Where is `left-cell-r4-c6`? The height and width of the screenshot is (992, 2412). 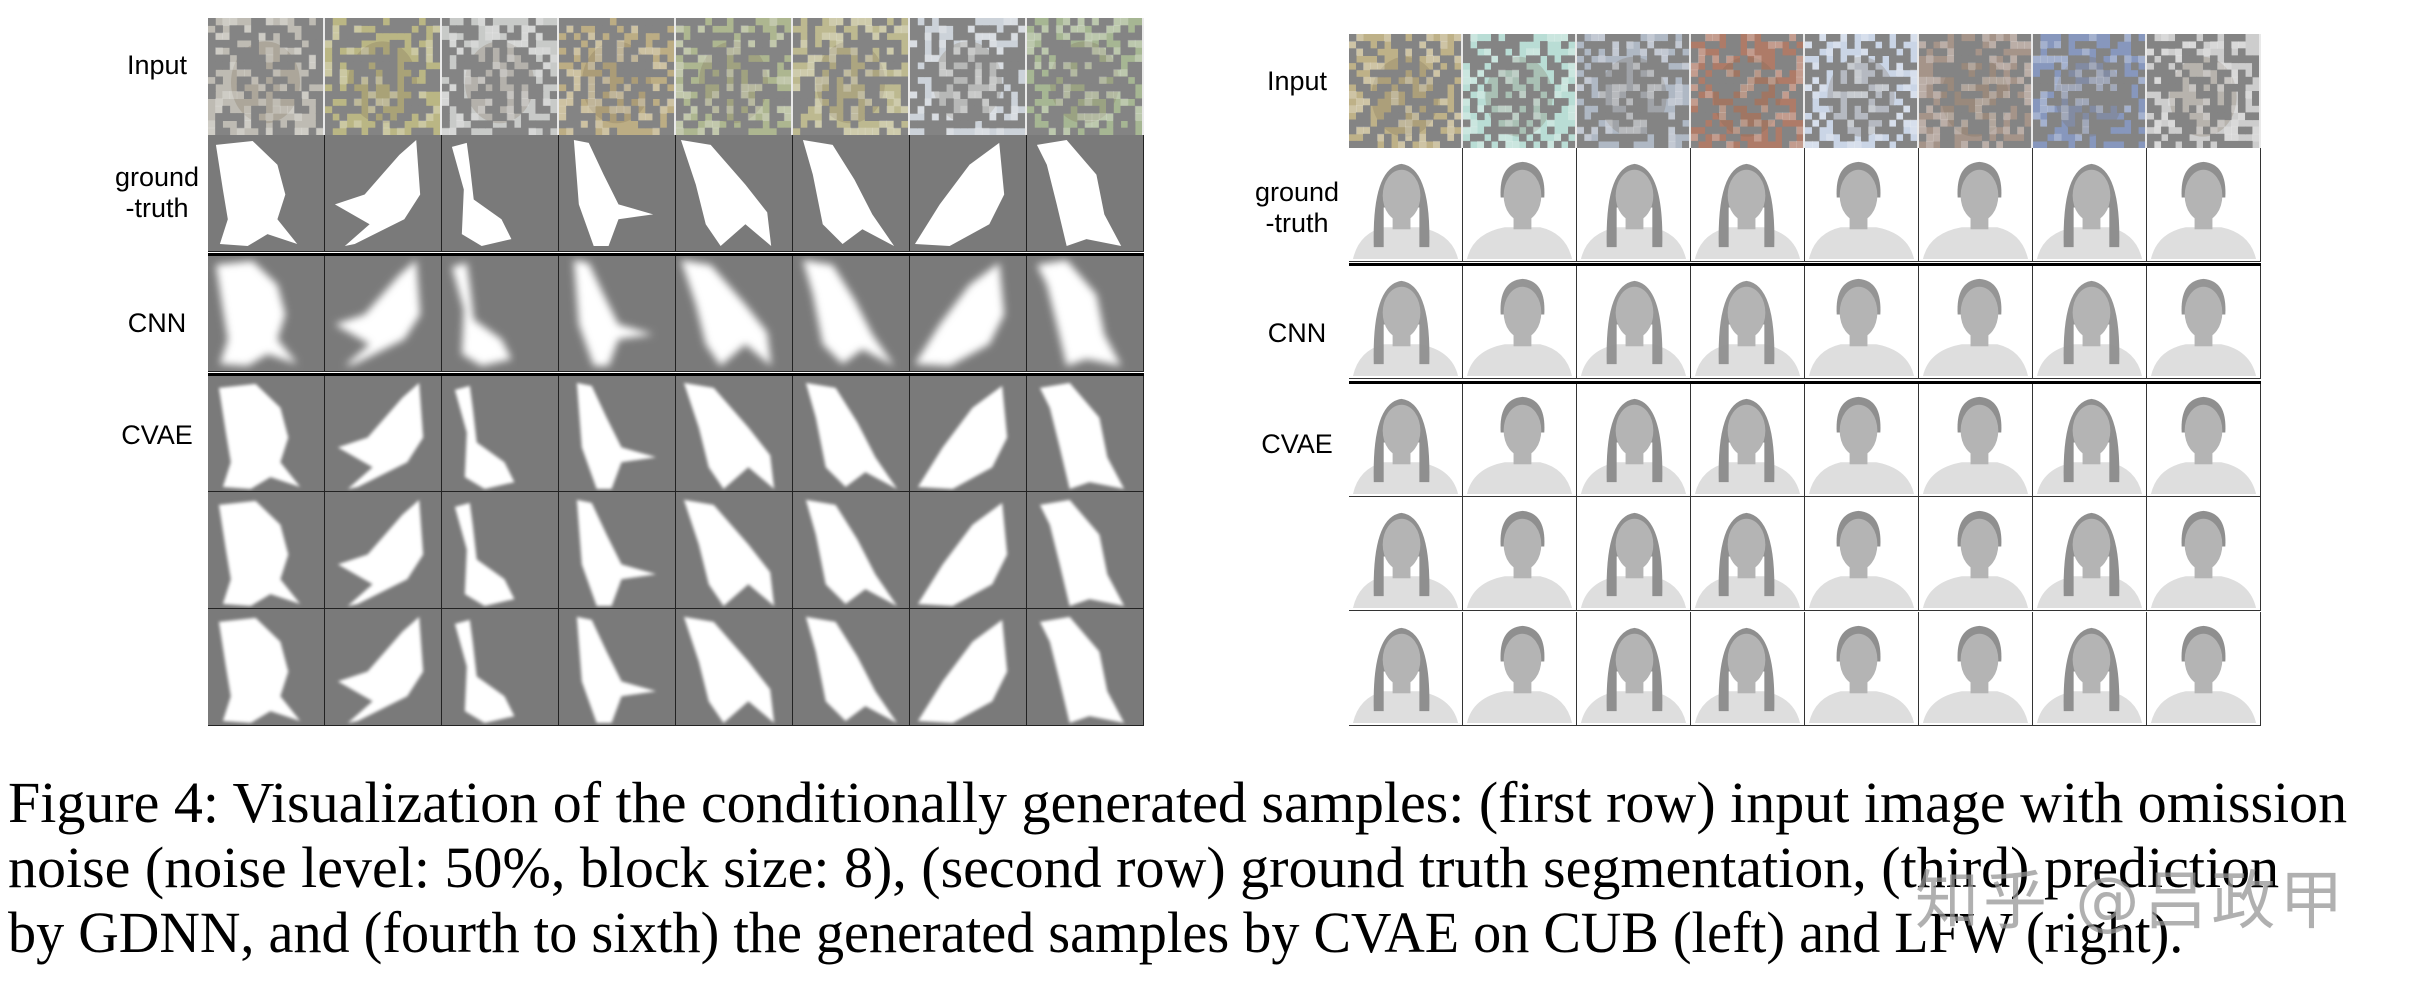 left-cell-r4-c6 is located at coordinates (851, 433).